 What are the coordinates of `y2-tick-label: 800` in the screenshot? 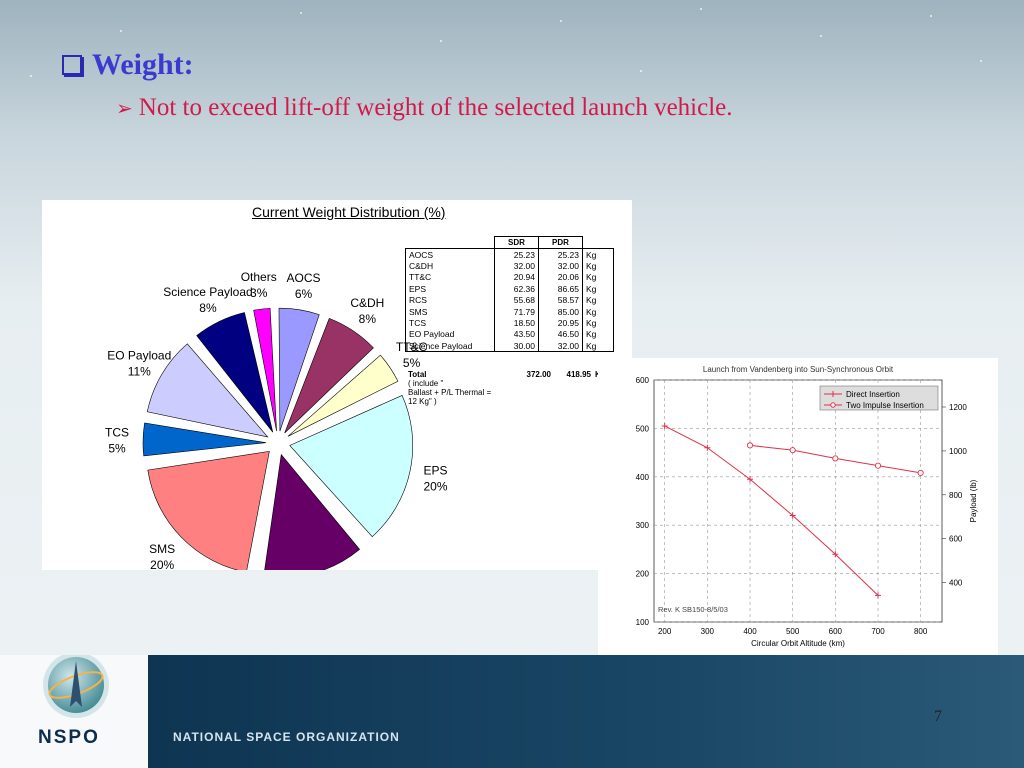 It's located at (956, 495).